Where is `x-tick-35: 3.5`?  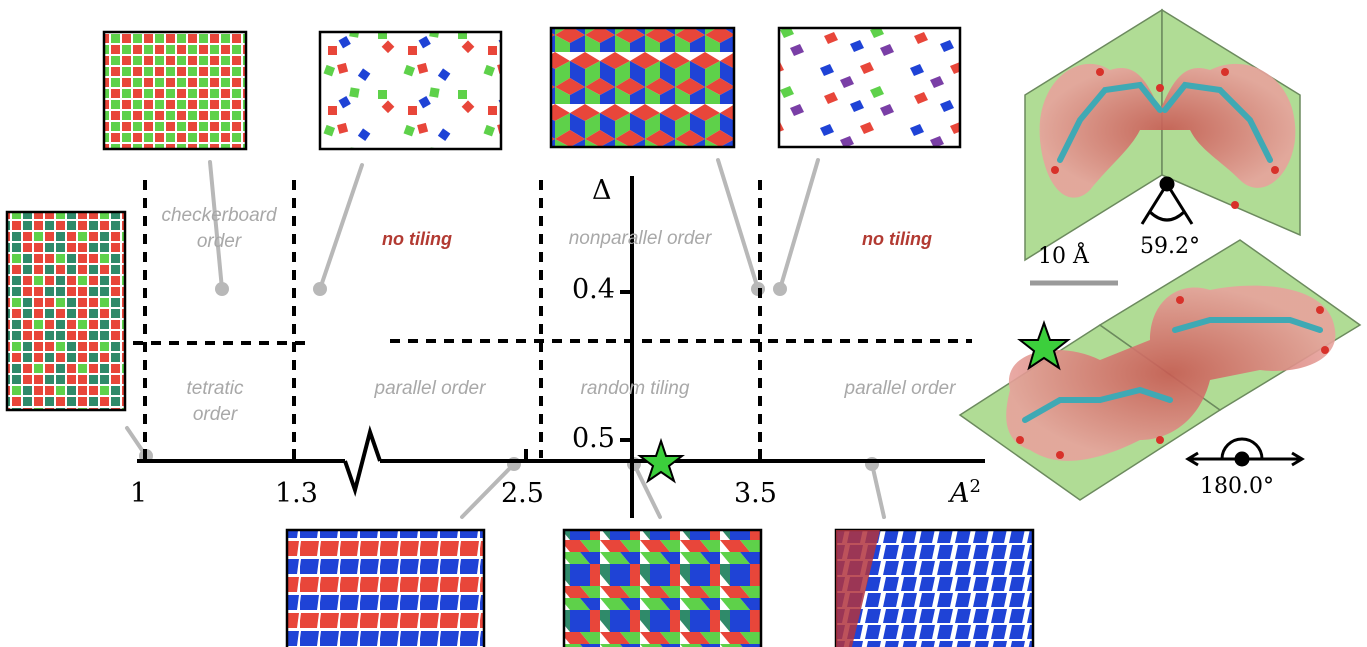 x-tick-35: 3.5 is located at coordinates (755, 493).